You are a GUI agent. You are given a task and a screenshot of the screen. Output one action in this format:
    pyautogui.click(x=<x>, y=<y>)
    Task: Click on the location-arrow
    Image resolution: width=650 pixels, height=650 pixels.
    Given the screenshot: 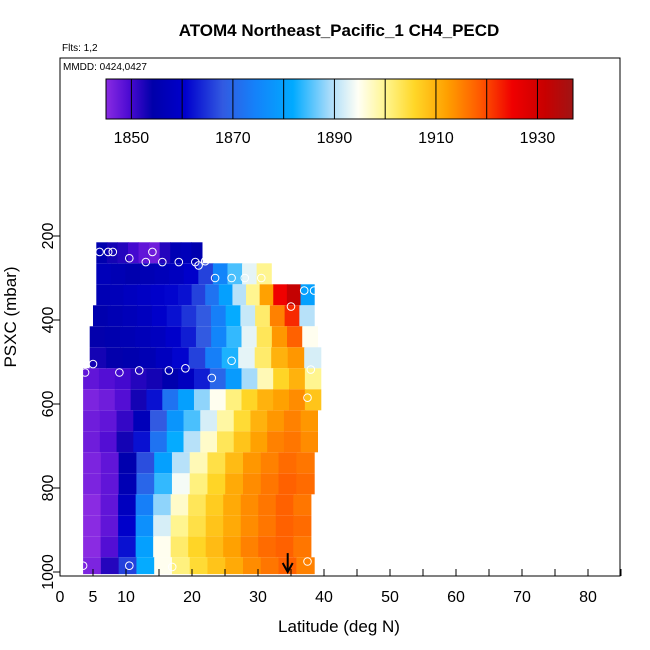 What is the action you would take?
    pyautogui.click(x=287, y=564)
    